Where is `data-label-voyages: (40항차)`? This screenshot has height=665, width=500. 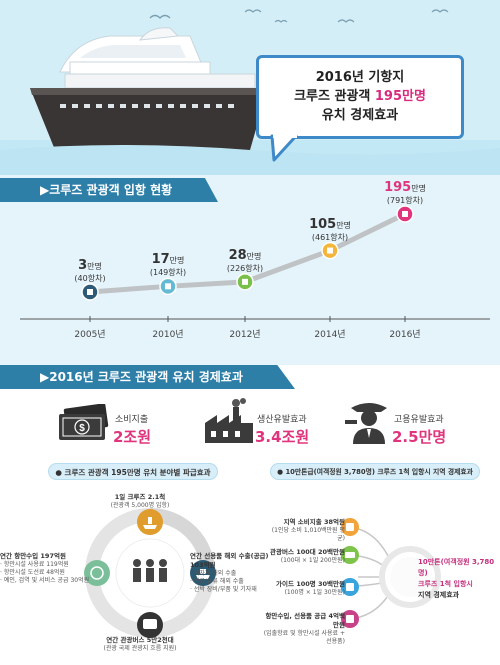 data-label-voyages: (40항차) is located at coordinates (90, 278).